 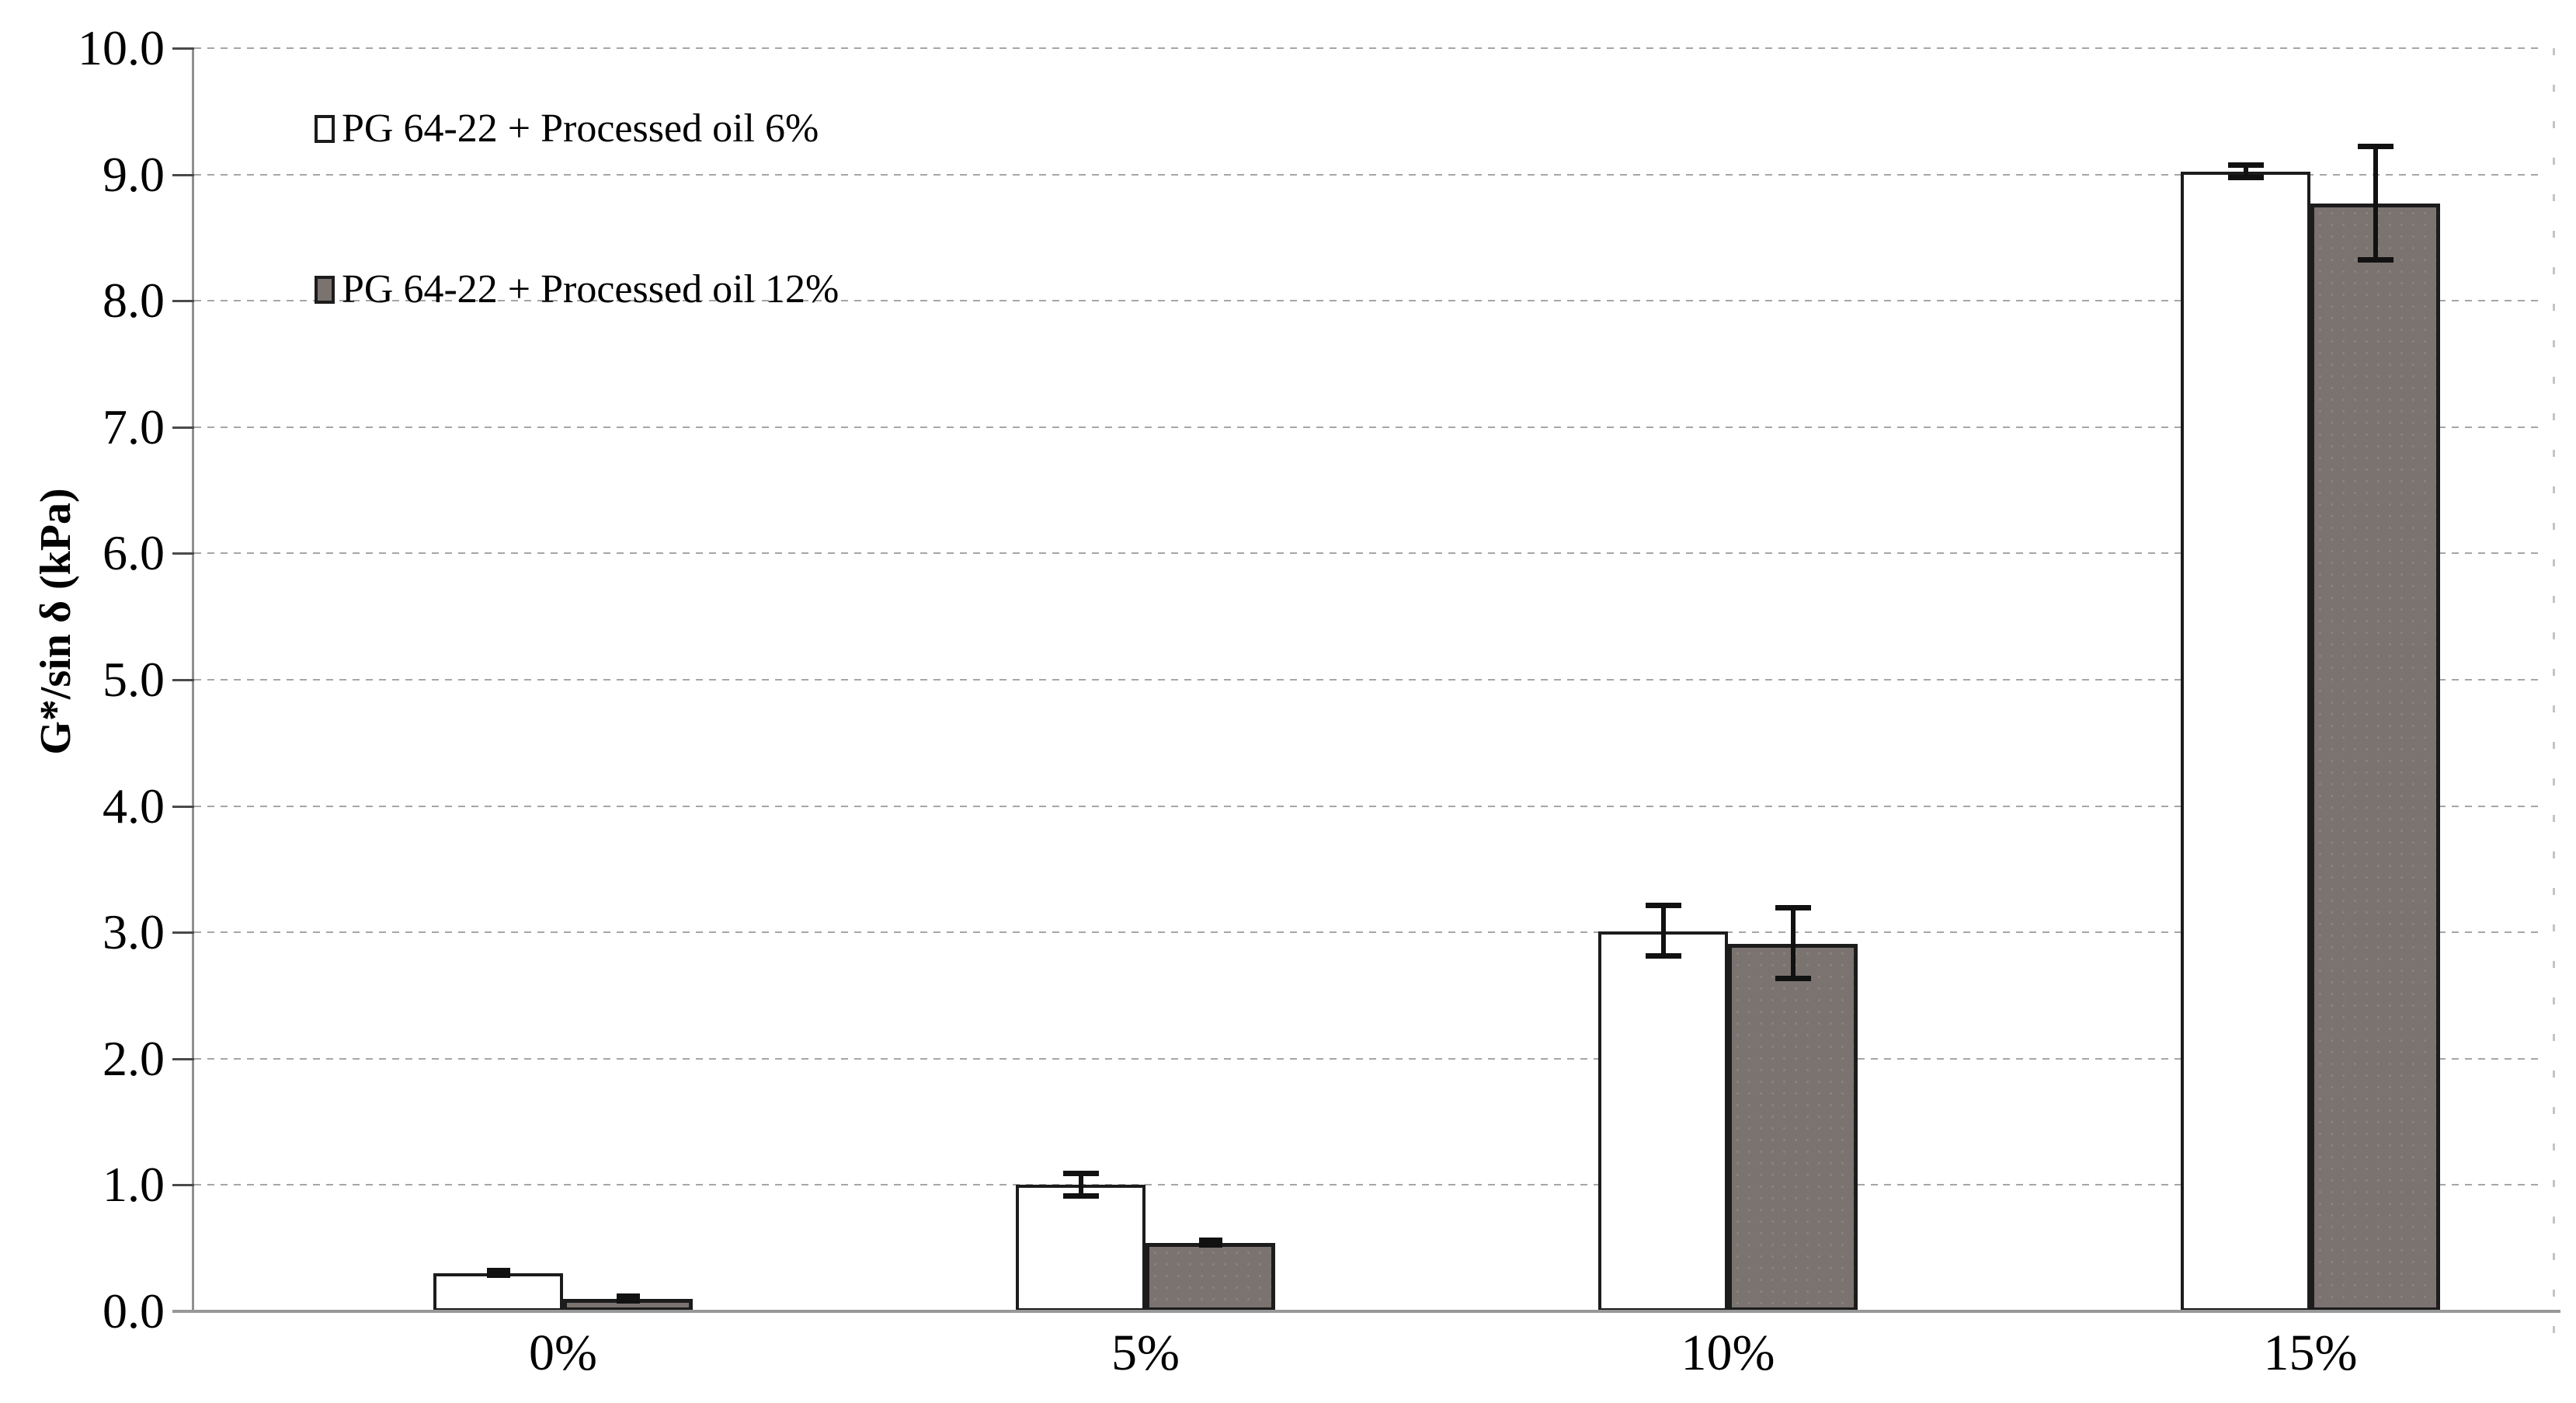 What do you see at coordinates (2245, 741) in the screenshot?
I see `bar-15%-series1` at bounding box center [2245, 741].